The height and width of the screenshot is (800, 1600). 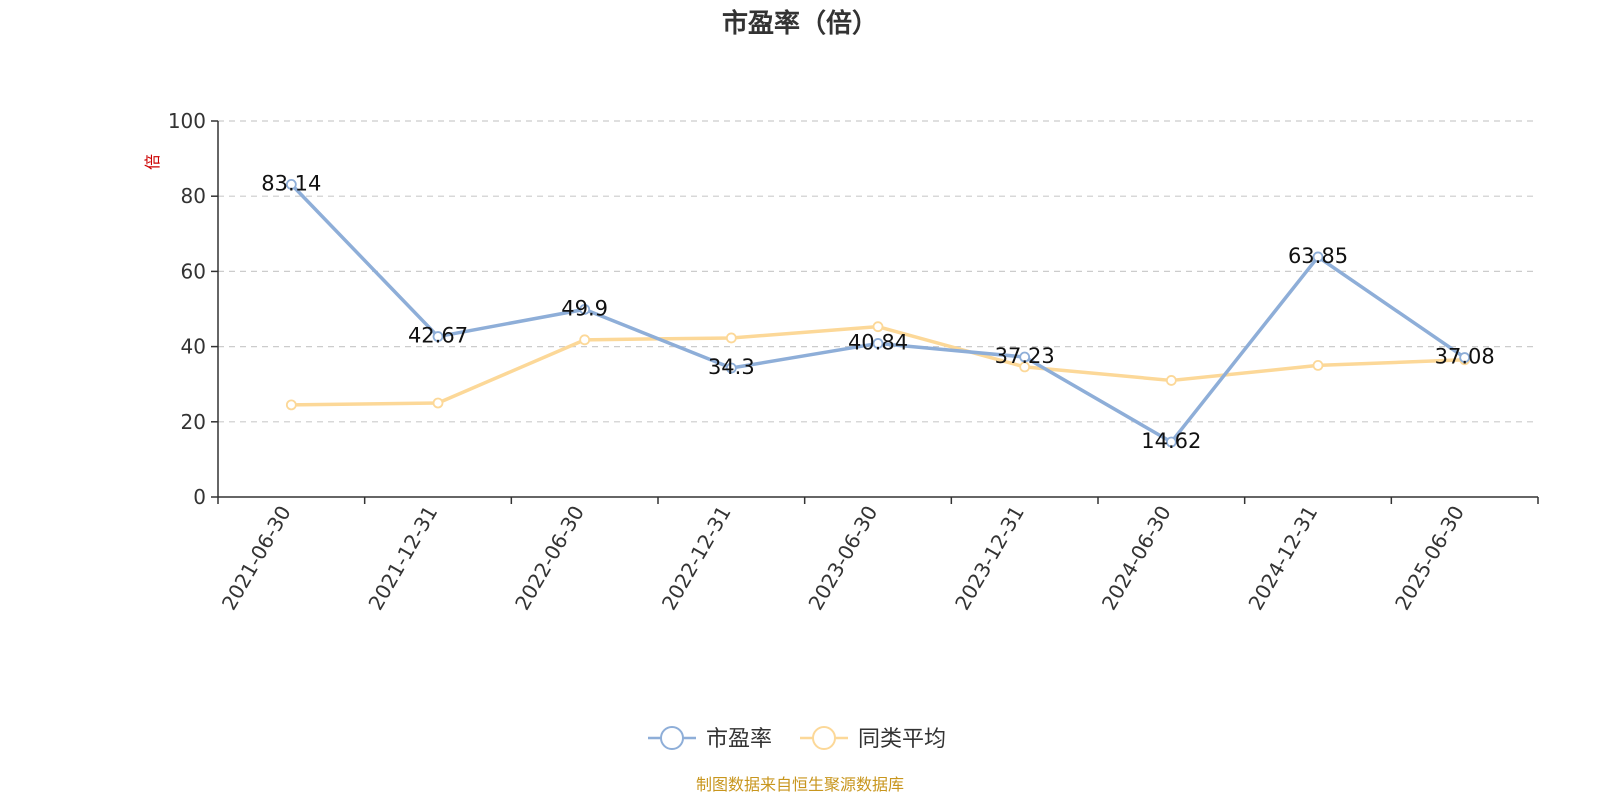 I want to click on y-tick-label: 40, so click(x=193, y=347).